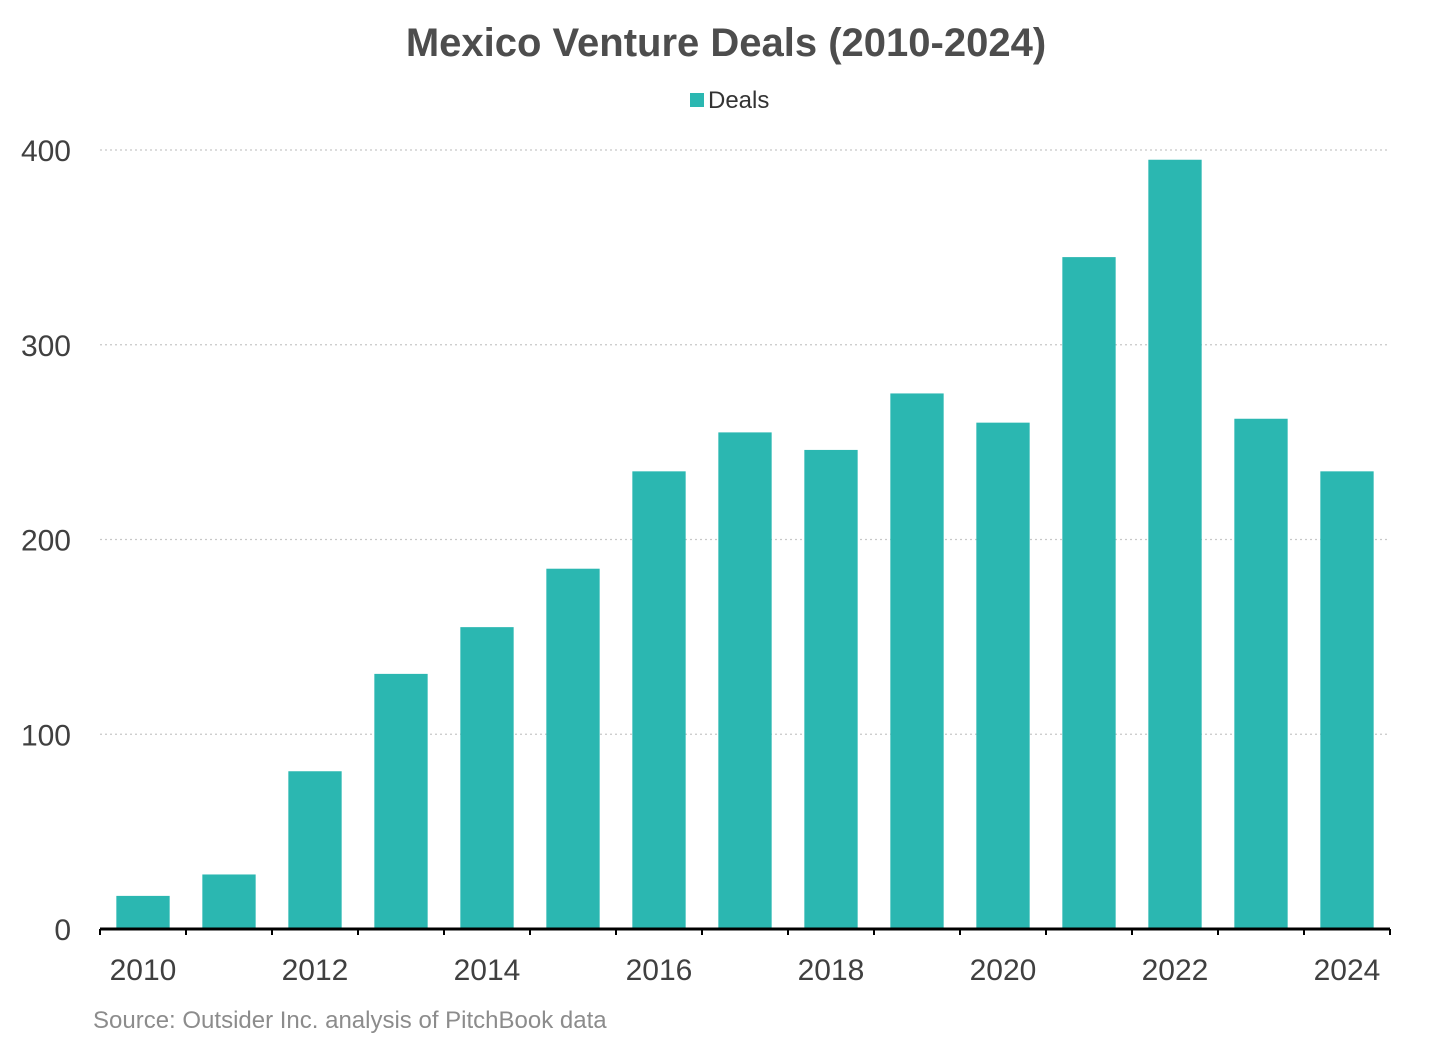 Image resolution: width=1456 pixels, height=1053 pixels. I want to click on x-tick-label-2018: 2018, so click(831, 970).